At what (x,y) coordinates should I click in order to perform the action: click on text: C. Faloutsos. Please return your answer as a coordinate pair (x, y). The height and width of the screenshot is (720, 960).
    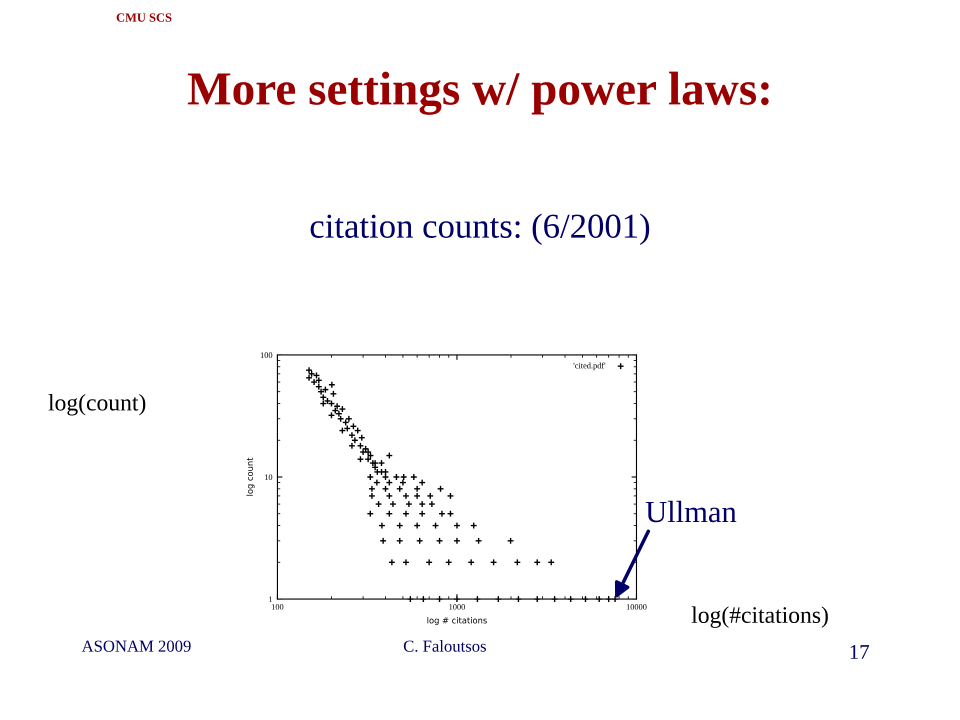
    Looking at the image, I should click on (445, 646).